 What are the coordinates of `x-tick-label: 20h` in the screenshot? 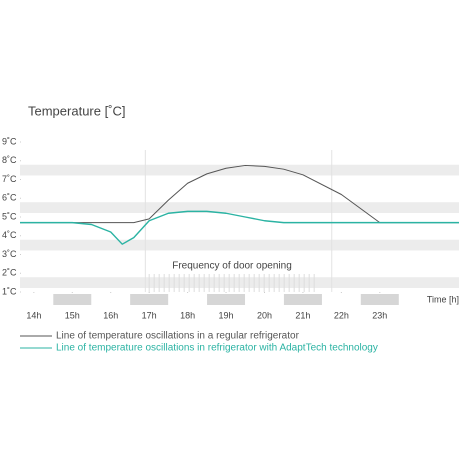 It's located at (264, 315).